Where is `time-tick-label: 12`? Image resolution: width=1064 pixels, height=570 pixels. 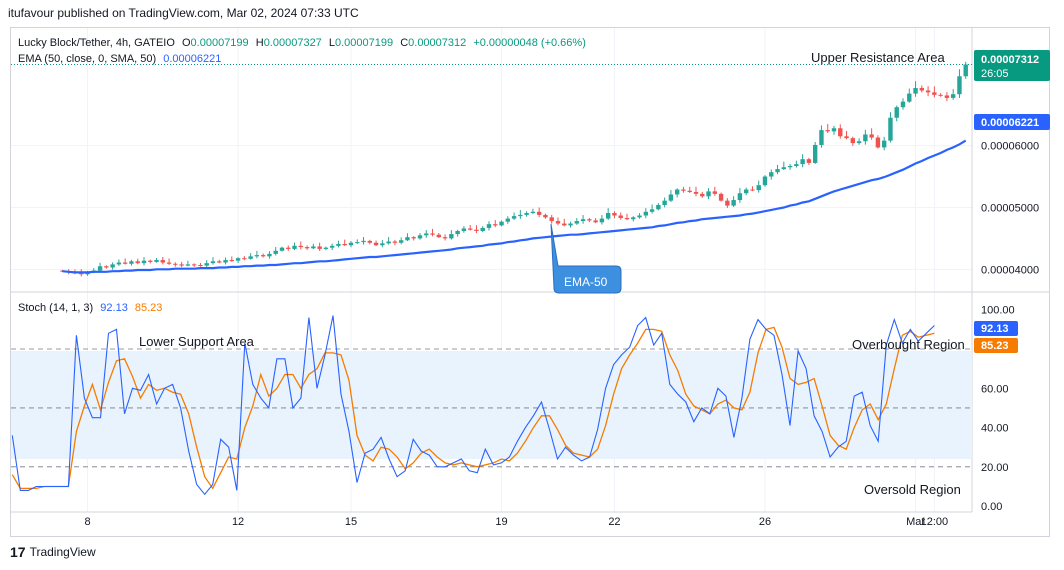
time-tick-label: 12 is located at coordinates (238, 522).